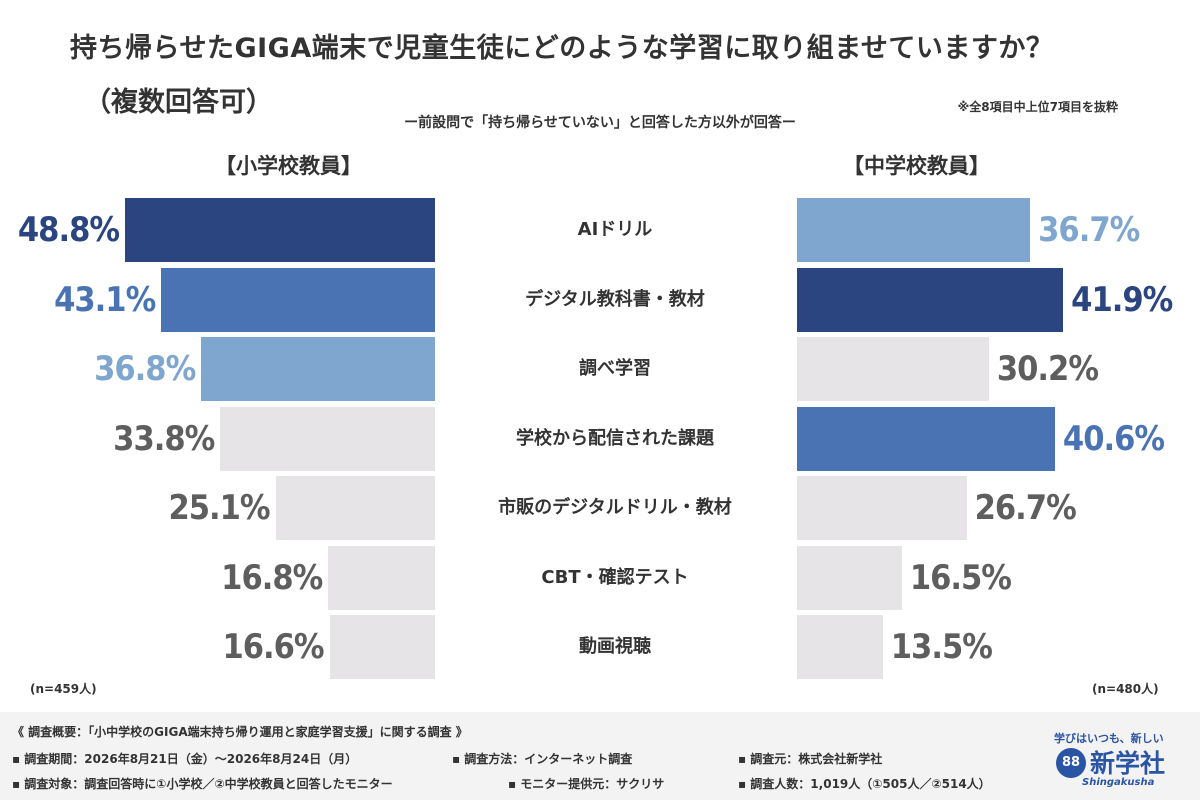 The width and height of the screenshot is (1200, 800). I want to click on category-label: 調べ学習, so click(615, 368).